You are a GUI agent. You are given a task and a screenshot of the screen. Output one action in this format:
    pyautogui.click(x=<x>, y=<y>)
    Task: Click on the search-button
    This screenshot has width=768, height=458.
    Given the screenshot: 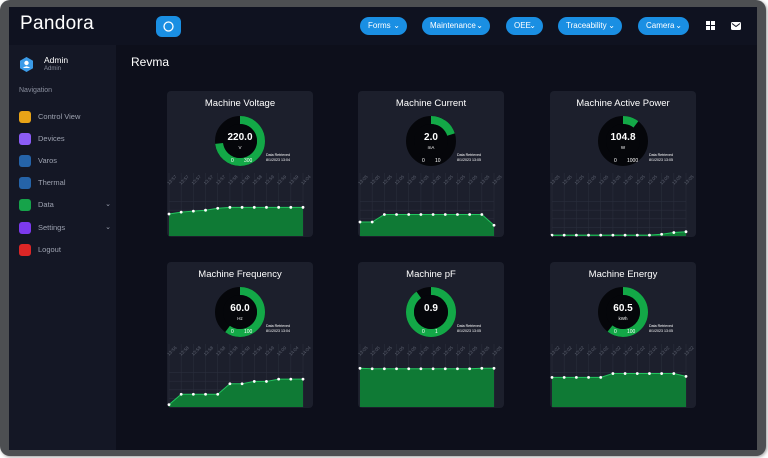 What is the action you would take?
    pyautogui.click(x=168, y=26)
    